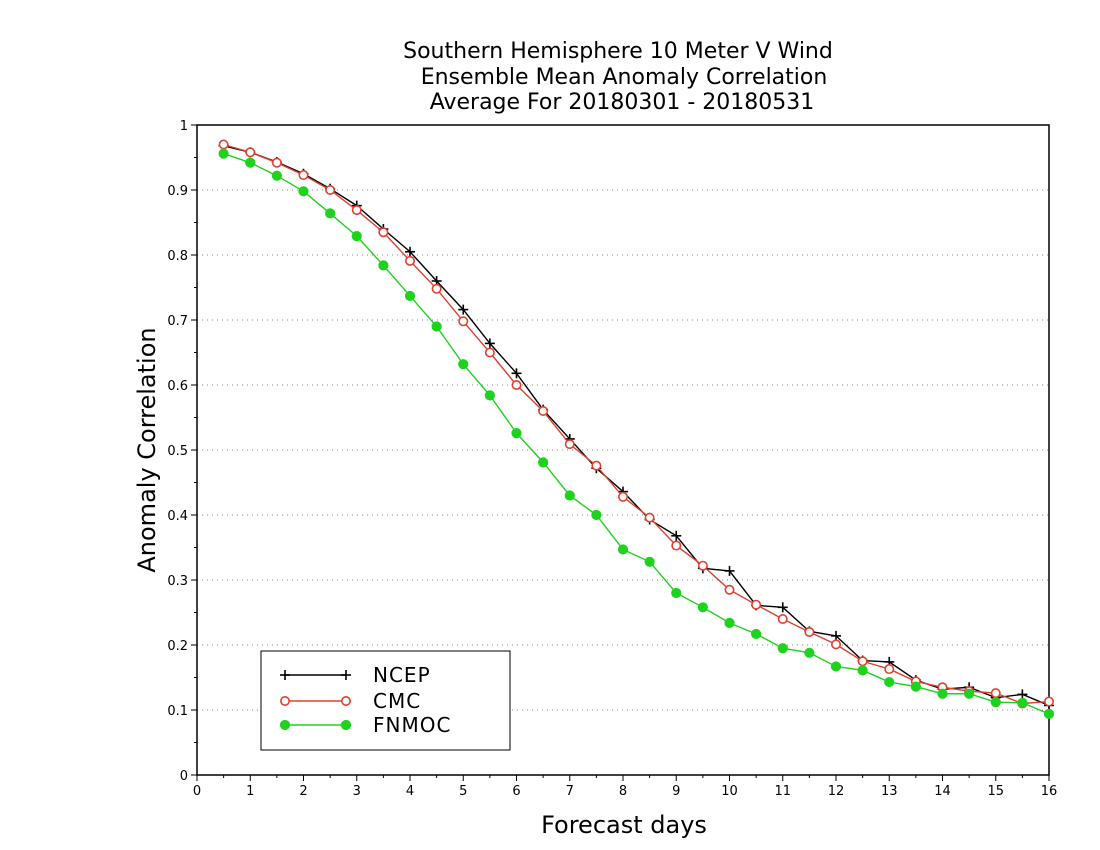 The width and height of the screenshot is (1100, 850). What do you see at coordinates (355, 675) in the screenshot?
I see `legend-entry-ncep: NCEP` at bounding box center [355, 675].